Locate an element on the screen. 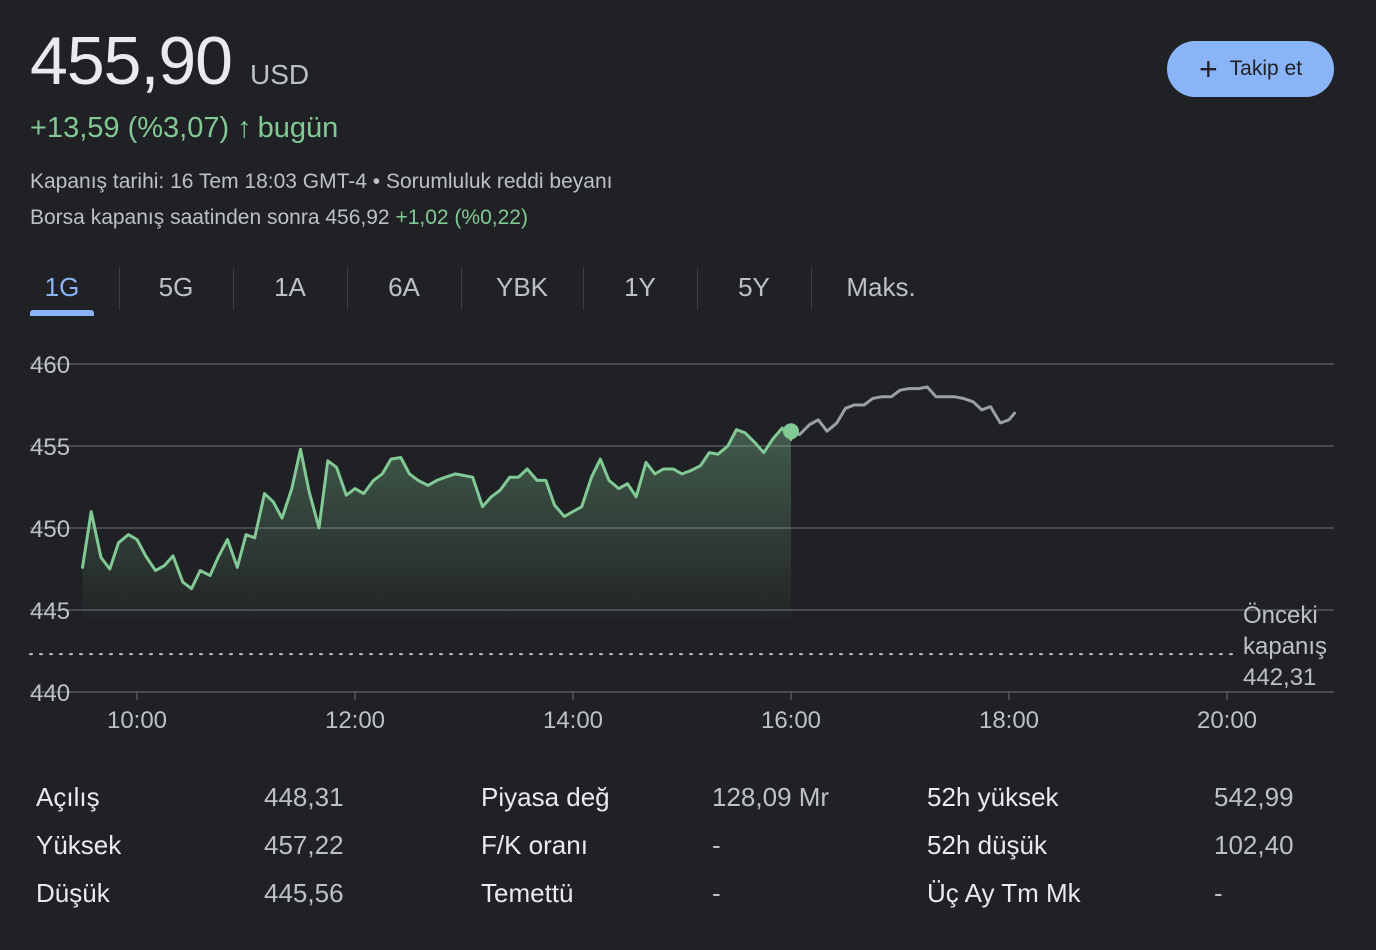 Image resolution: width=1376 pixels, height=950 pixels. stat-label-52w-high: 52h yüksek is located at coordinates (993, 797).